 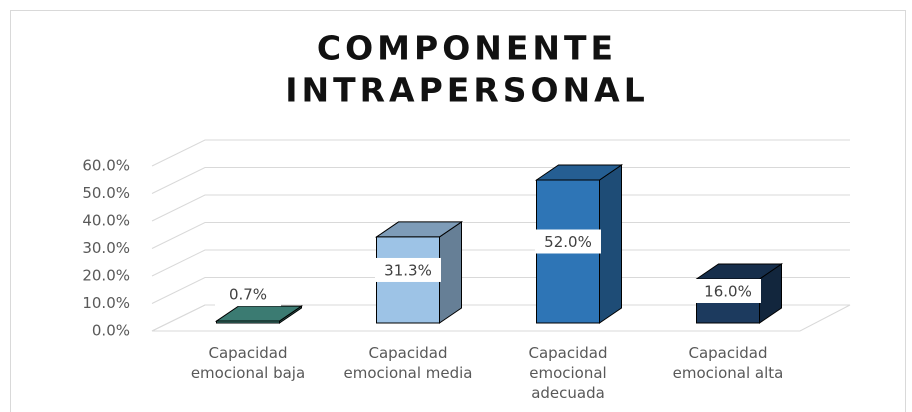 I want to click on y-tick-label: 60.0%, so click(x=106, y=166).